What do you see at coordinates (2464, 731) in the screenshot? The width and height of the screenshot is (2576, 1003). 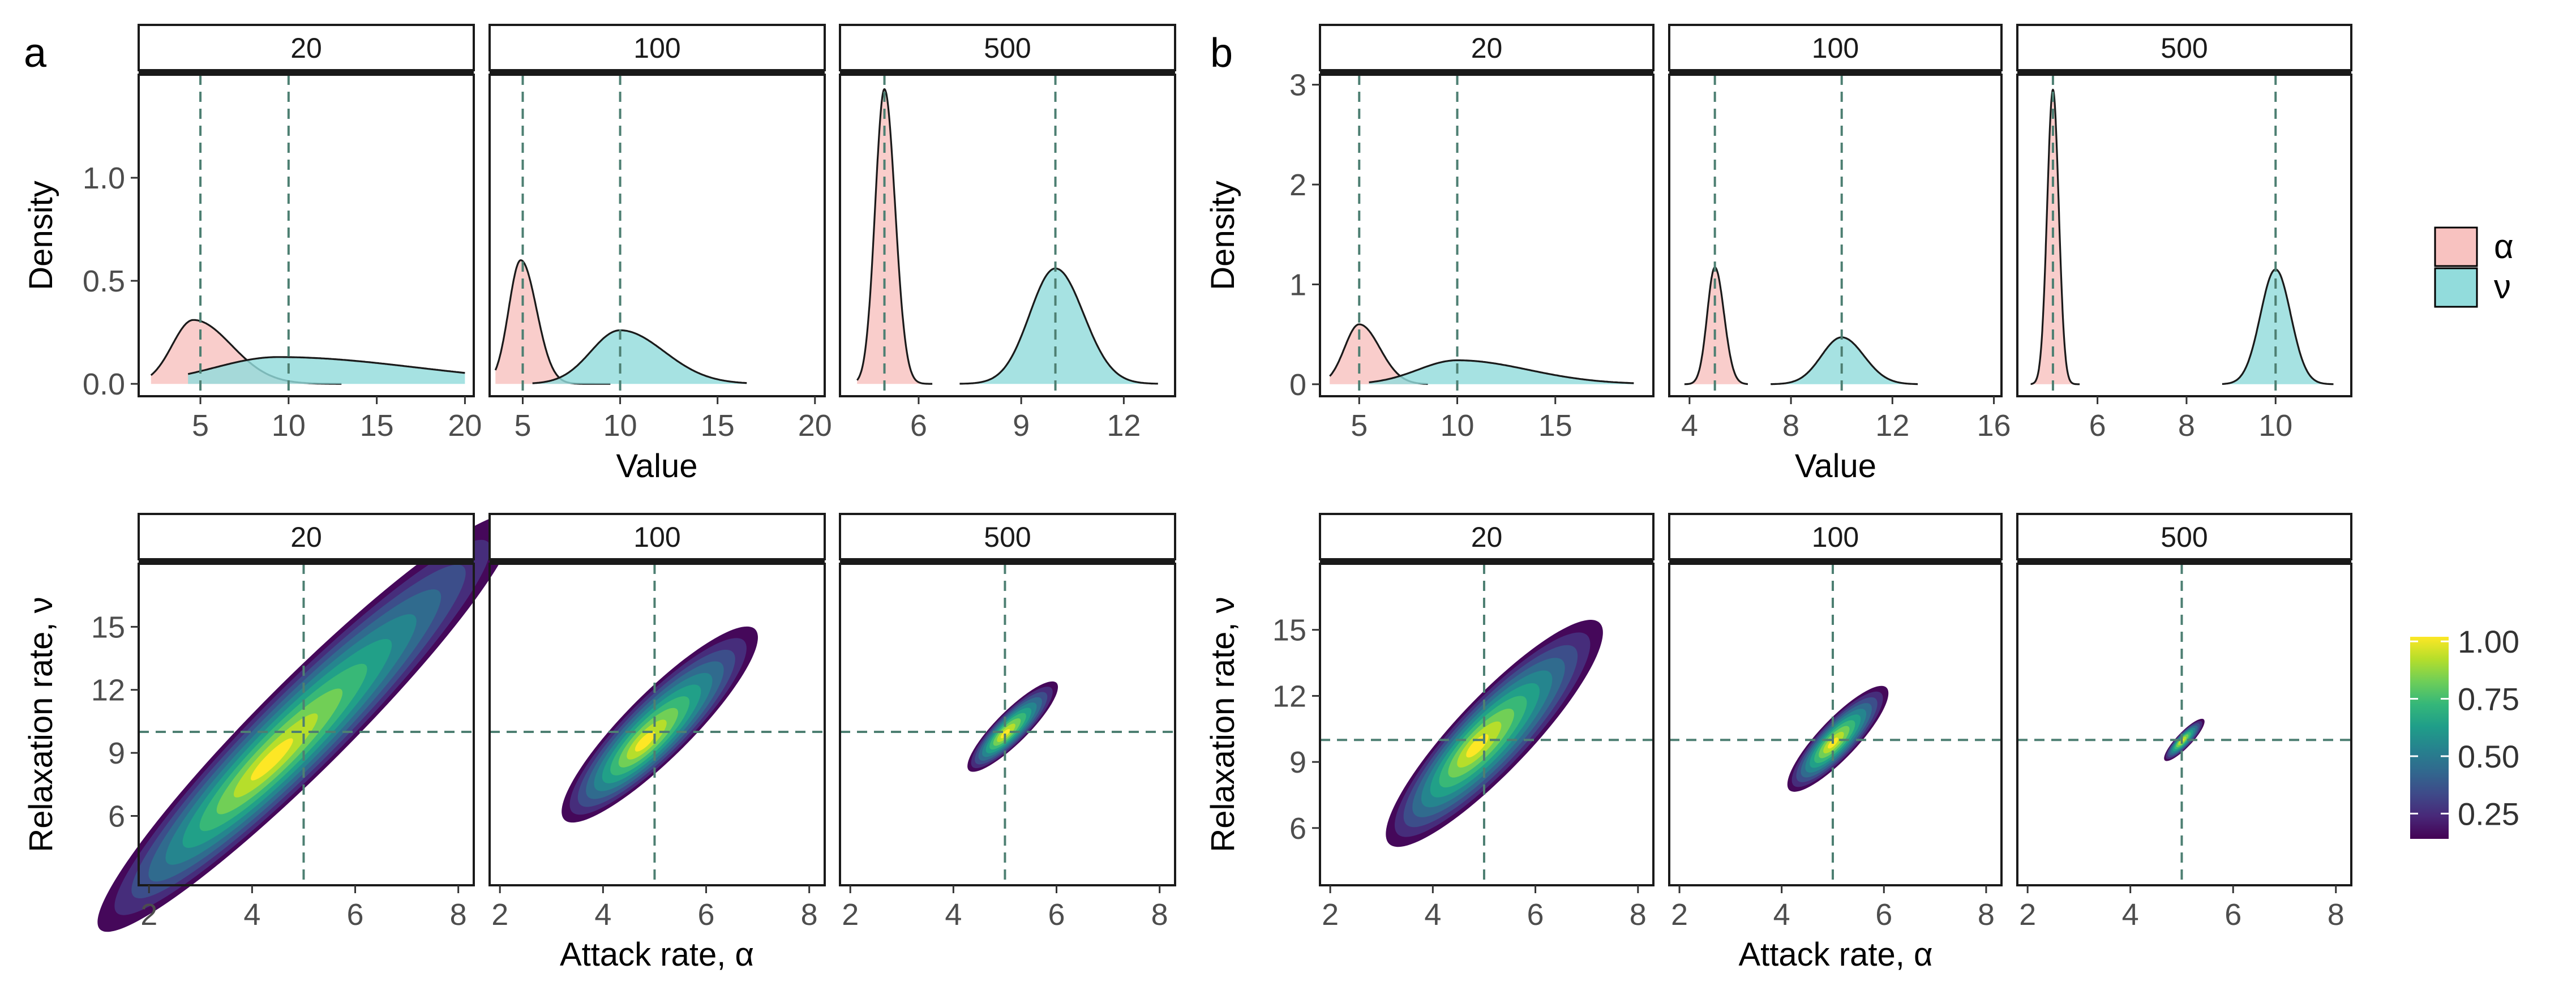 I see `colorbar: 1.00 0.75 0.50 0.25` at bounding box center [2464, 731].